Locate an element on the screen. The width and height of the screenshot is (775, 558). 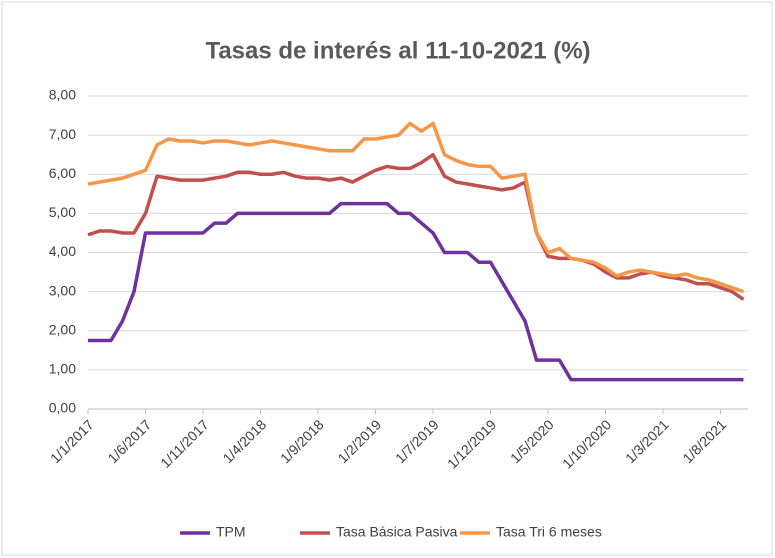
legend-label: Tasa Básica Pasiva is located at coordinates (397, 532).